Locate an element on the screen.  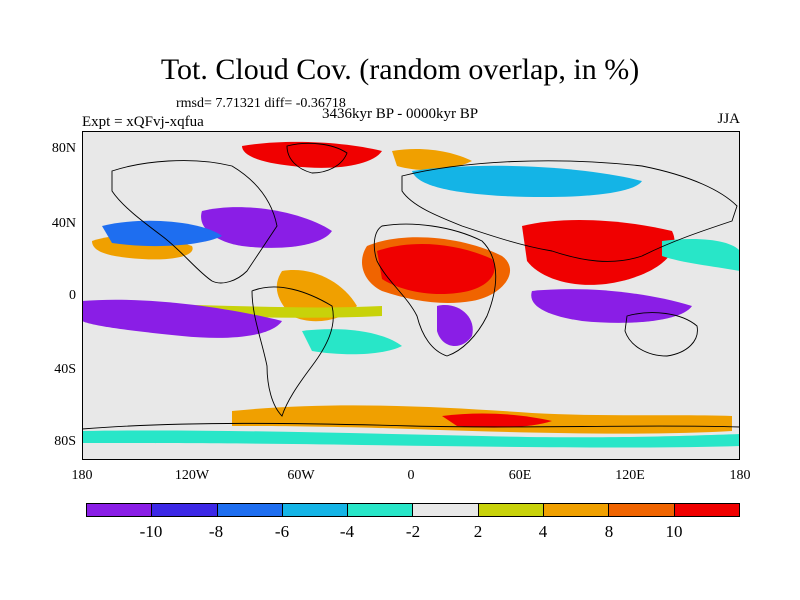
colorbar-label: 2 is located at coordinates (478, 531).